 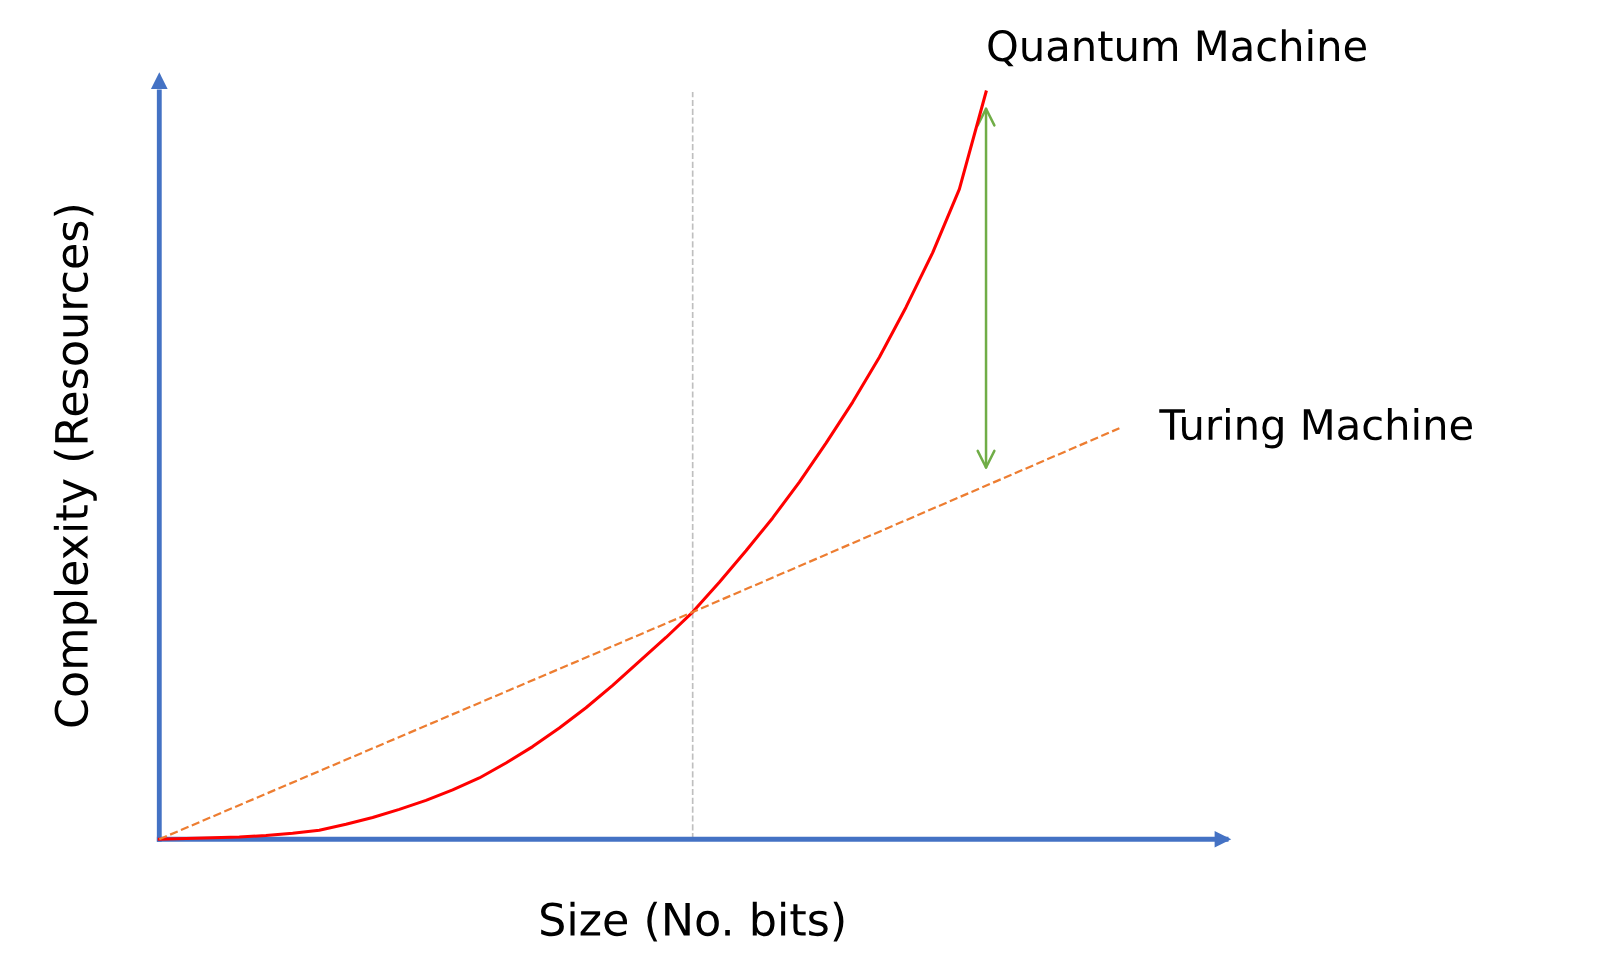 I want to click on series-label: Turing Machine, so click(x=1315, y=428).